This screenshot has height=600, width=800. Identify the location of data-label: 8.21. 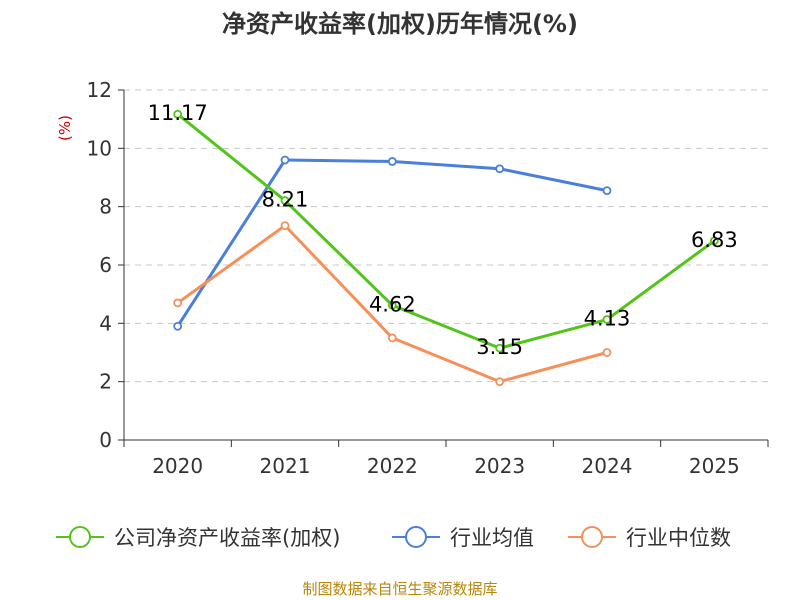
(285, 200).